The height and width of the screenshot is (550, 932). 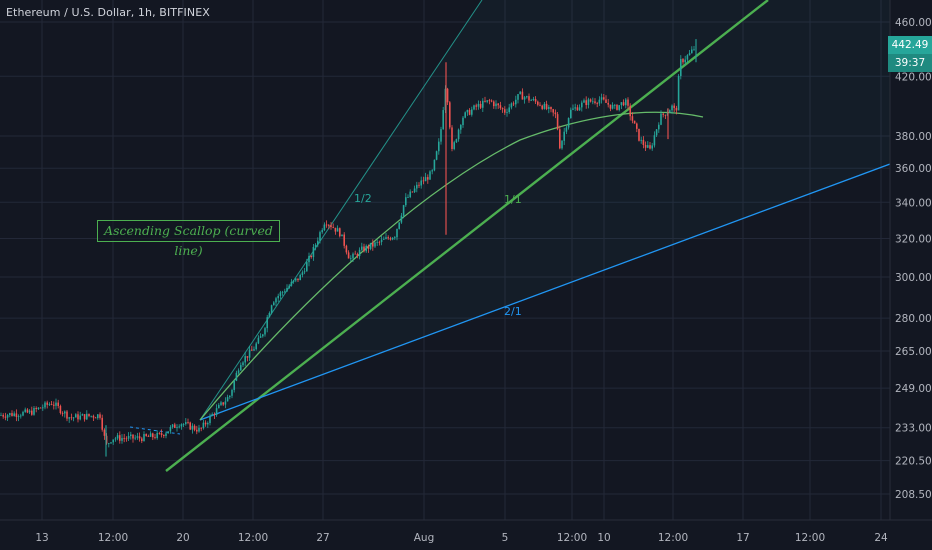 I want to click on symbol-title: Ethereum / U.S. Dollar, 1h, BITFINEX, so click(x=108, y=12).